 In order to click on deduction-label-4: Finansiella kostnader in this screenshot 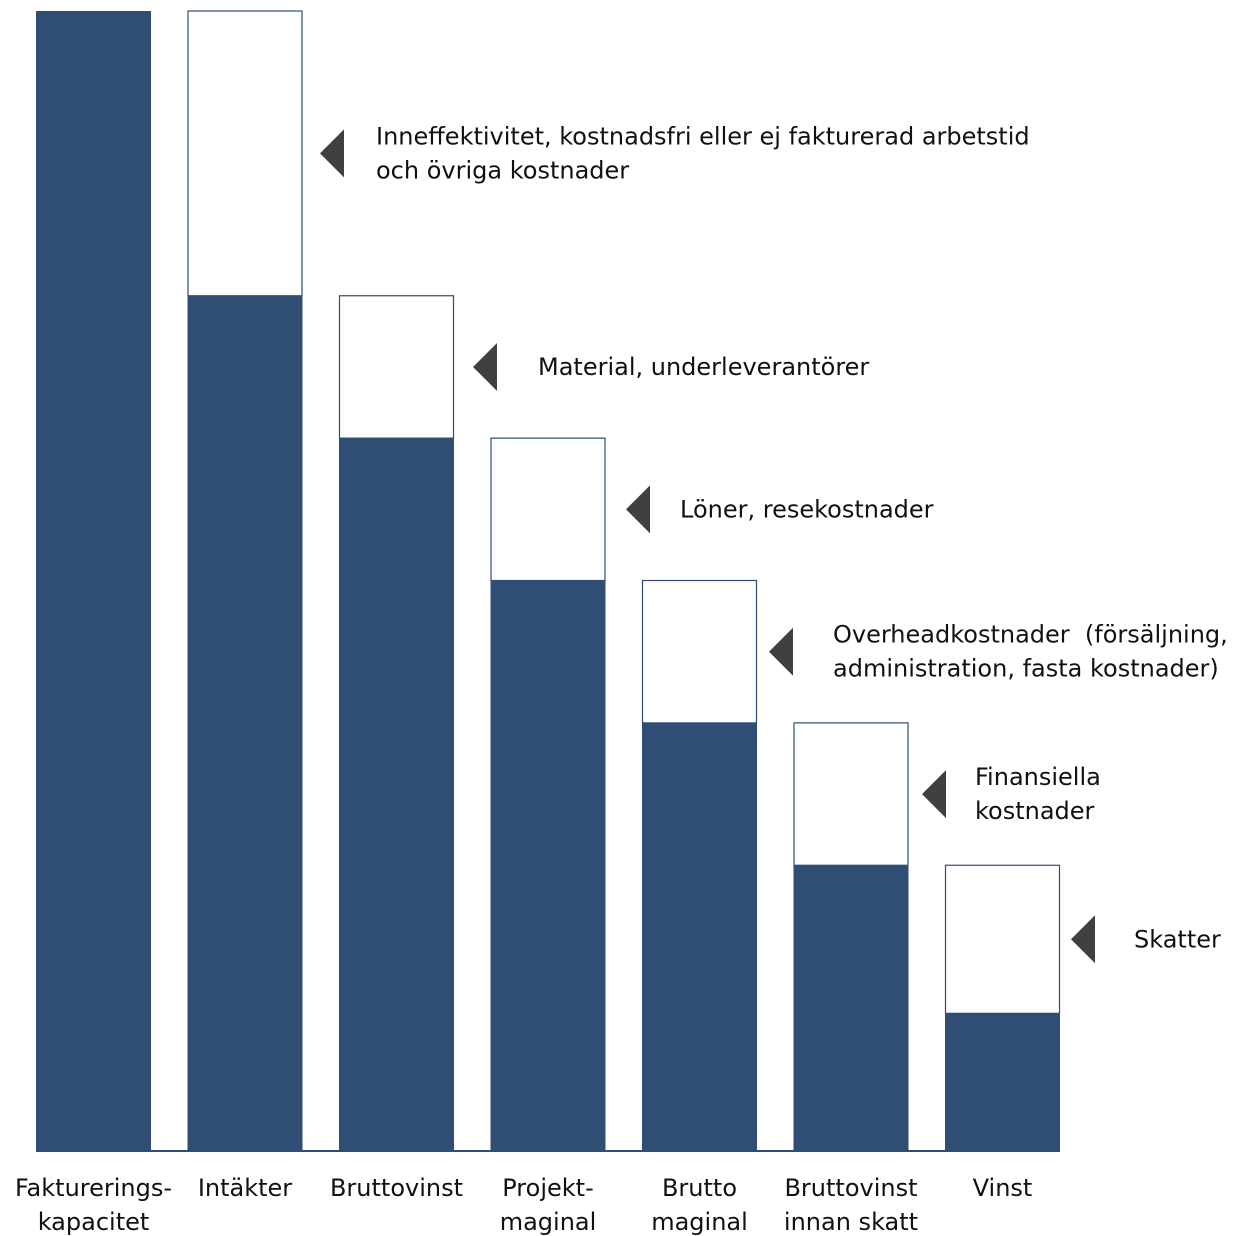, I will do `click(1038, 794)`.